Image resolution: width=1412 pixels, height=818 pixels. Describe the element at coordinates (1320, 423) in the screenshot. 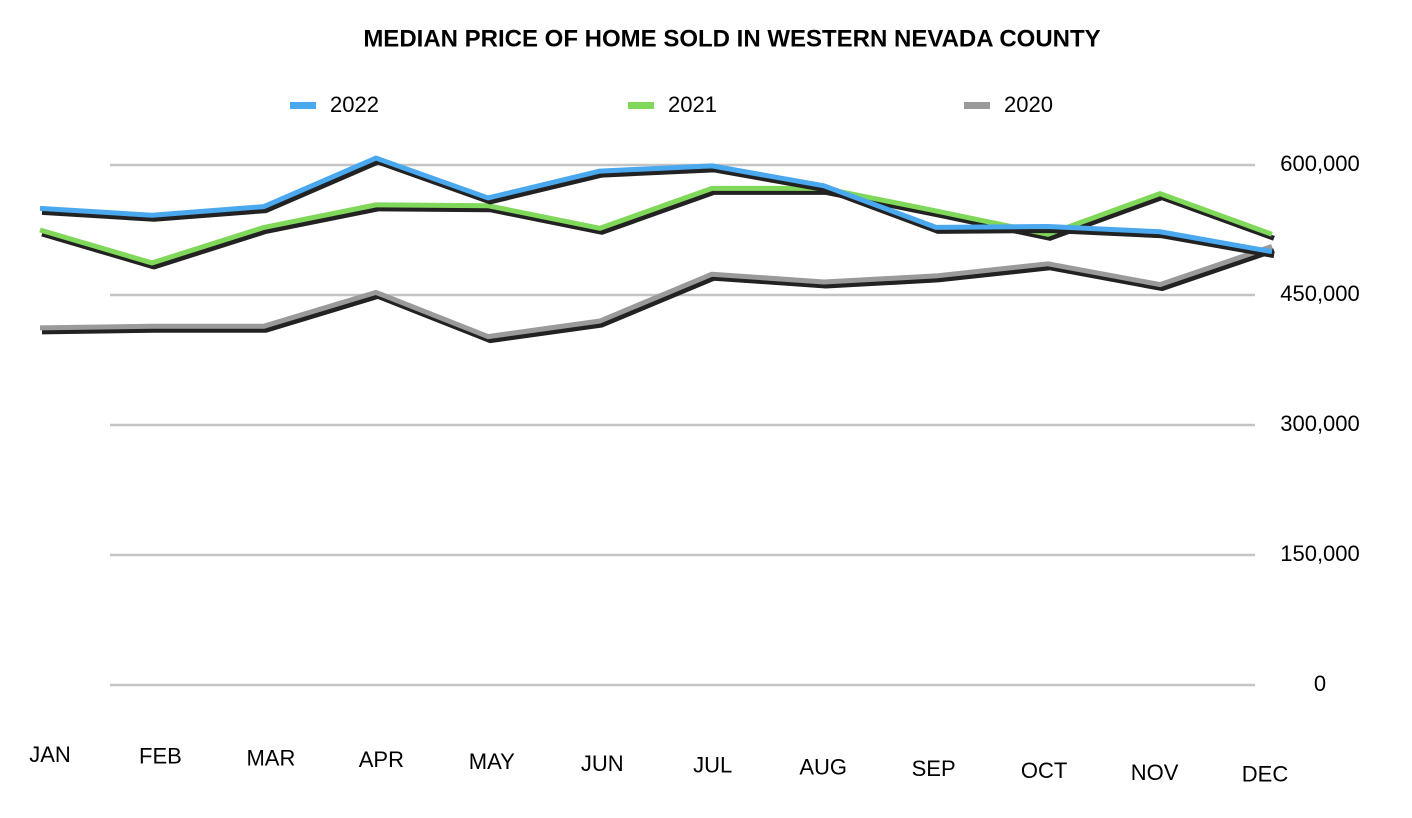

I see `y-tick-label: 300,000` at that location.